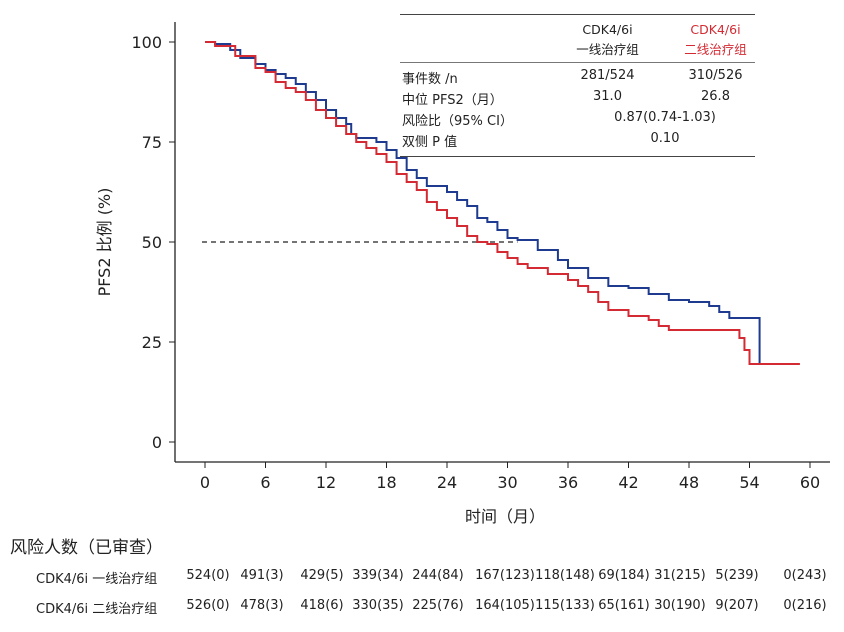 This screenshot has height=632, width=844. I want to click on at-risk-value: 167(123), so click(505, 575).